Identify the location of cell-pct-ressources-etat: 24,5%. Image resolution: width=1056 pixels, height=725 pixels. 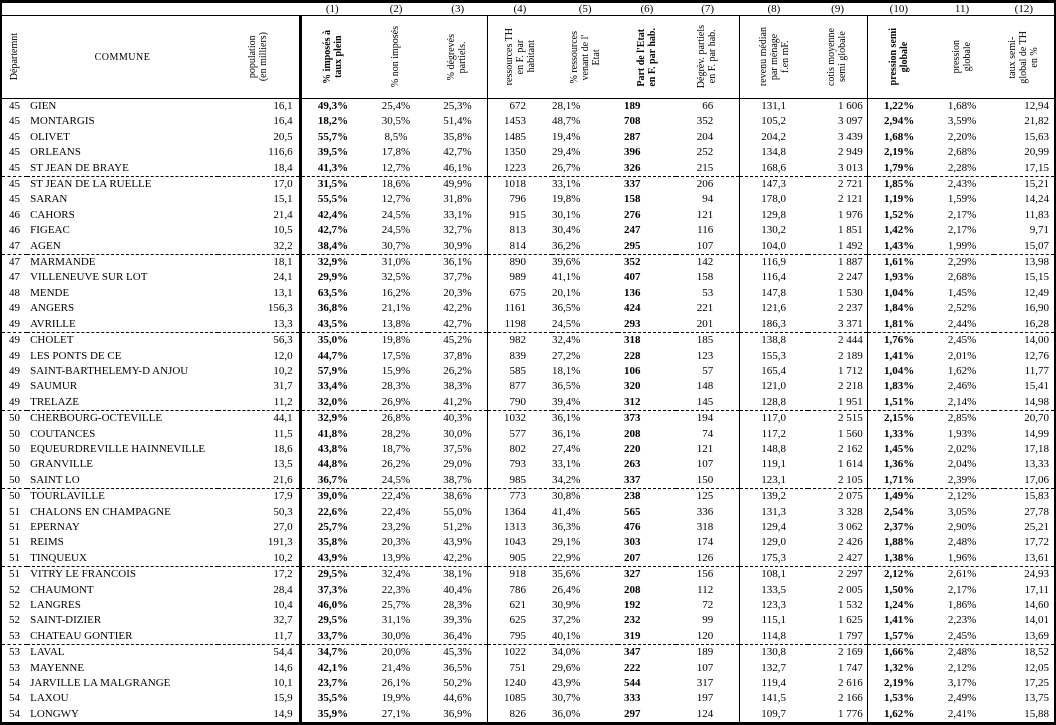
(585, 325).